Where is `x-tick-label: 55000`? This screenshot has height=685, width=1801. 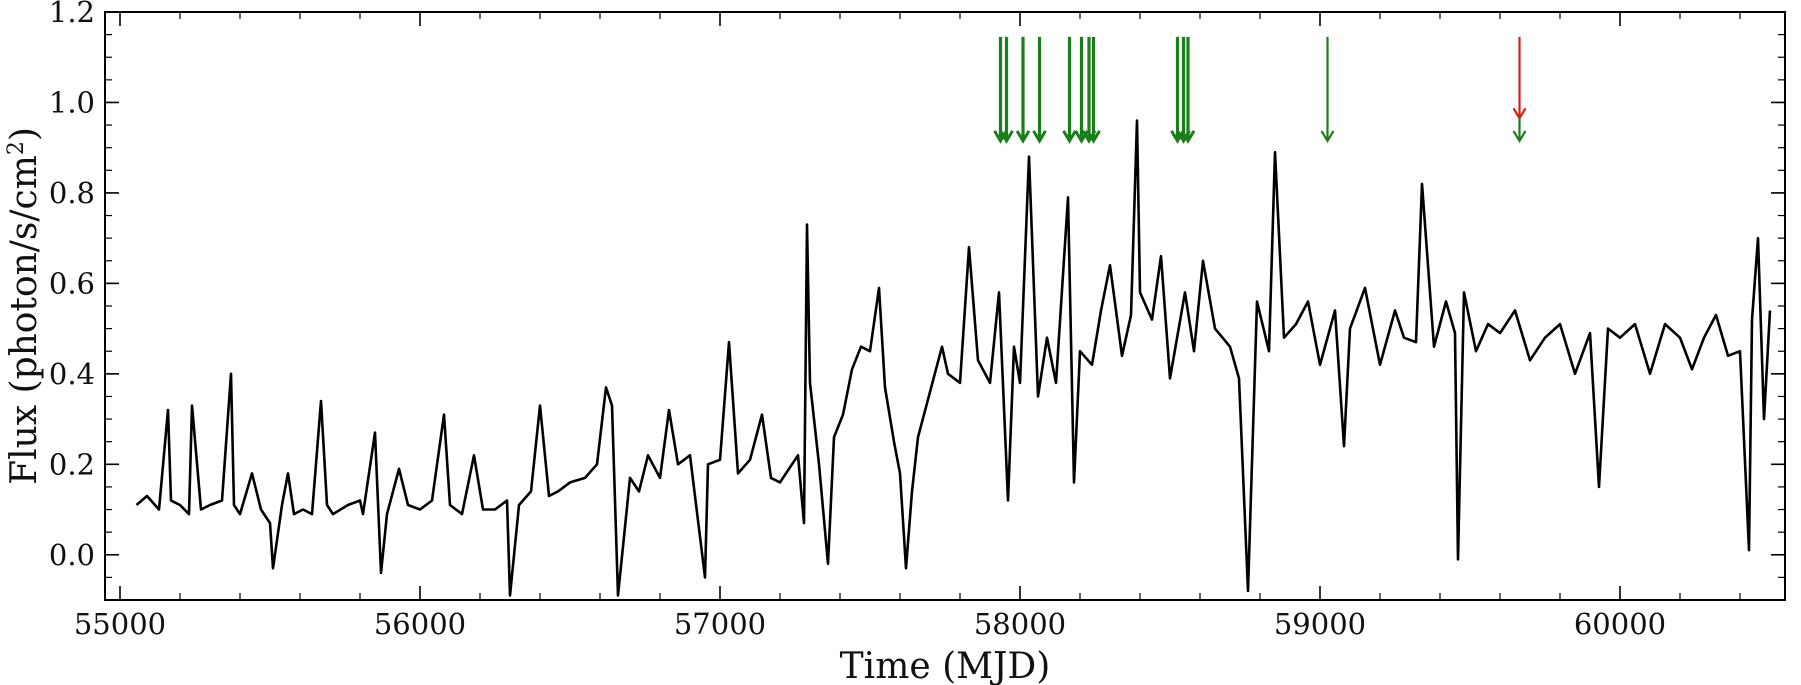
x-tick-label: 55000 is located at coordinates (120, 624).